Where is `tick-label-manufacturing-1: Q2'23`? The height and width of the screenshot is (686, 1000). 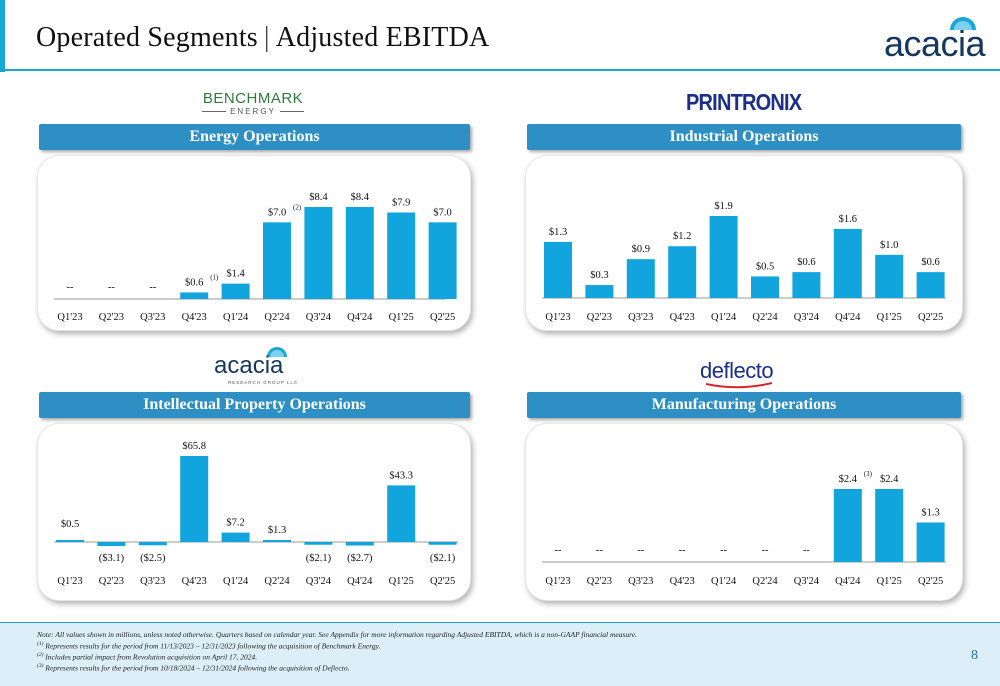 tick-label-manufacturing-1: Q2'23 is located at coordinates (599, 581).